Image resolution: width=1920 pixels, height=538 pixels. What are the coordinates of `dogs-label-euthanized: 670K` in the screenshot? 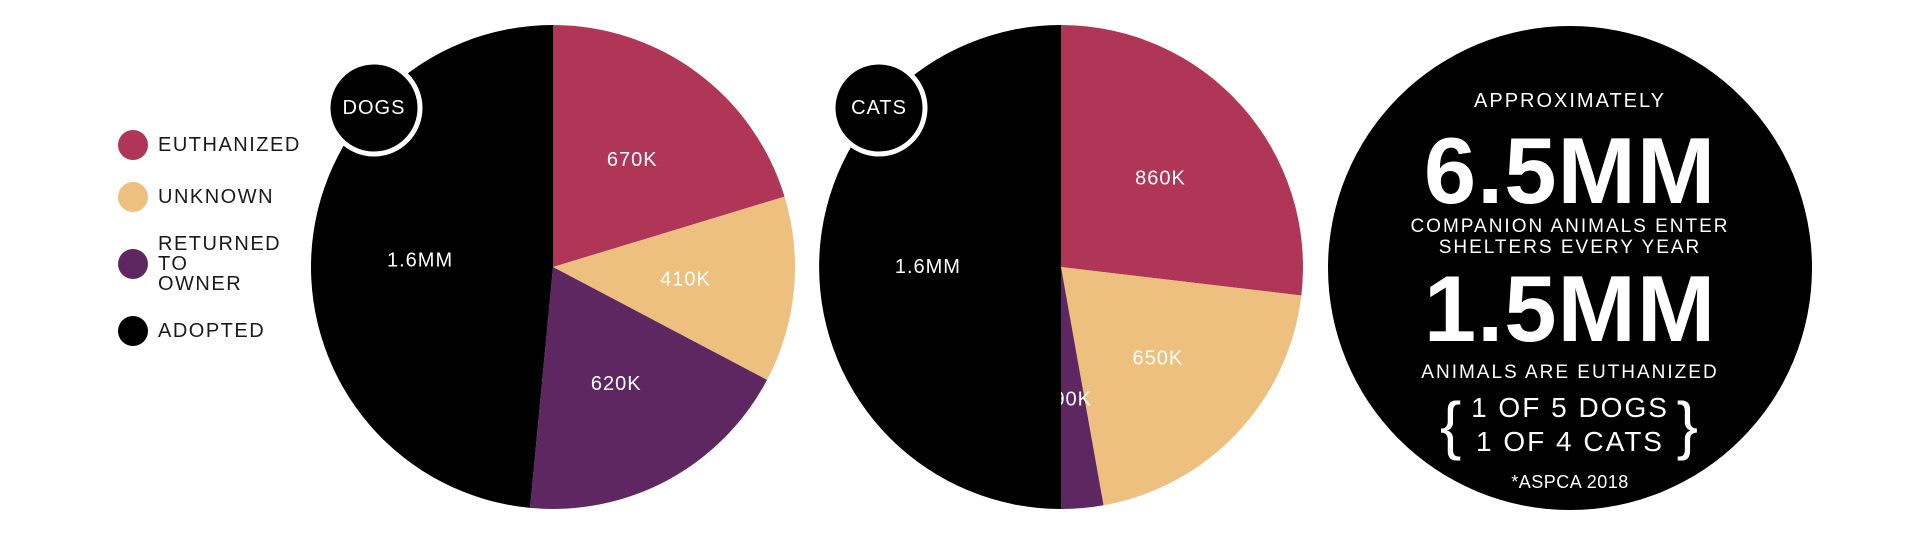 It's located at (632, 160).